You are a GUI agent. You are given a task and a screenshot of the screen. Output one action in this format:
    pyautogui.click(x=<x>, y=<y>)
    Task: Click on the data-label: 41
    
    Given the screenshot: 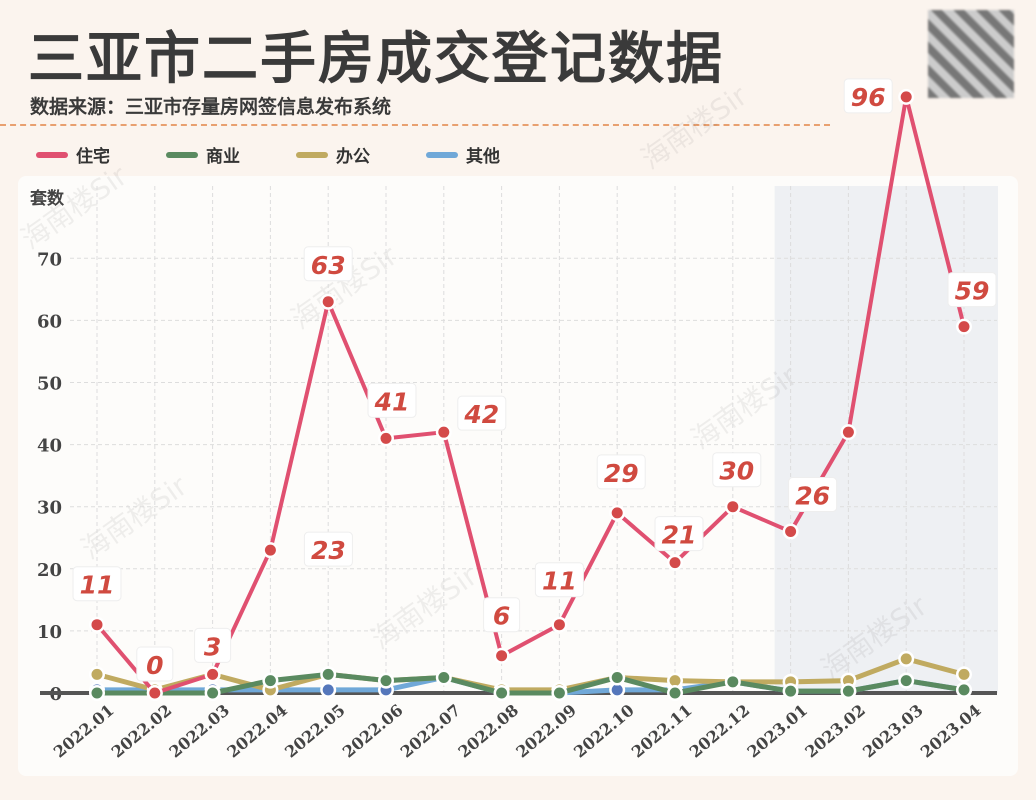 What is the action you would take?
    pyautogui.click(x=392, y=401)
    